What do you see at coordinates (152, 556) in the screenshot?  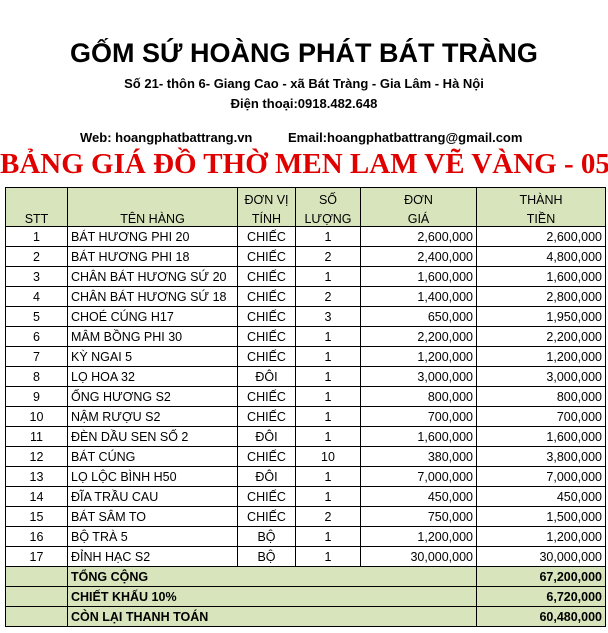 I see `cell: ĐỈNH HẠC S2` at bounding box center [152, 556].